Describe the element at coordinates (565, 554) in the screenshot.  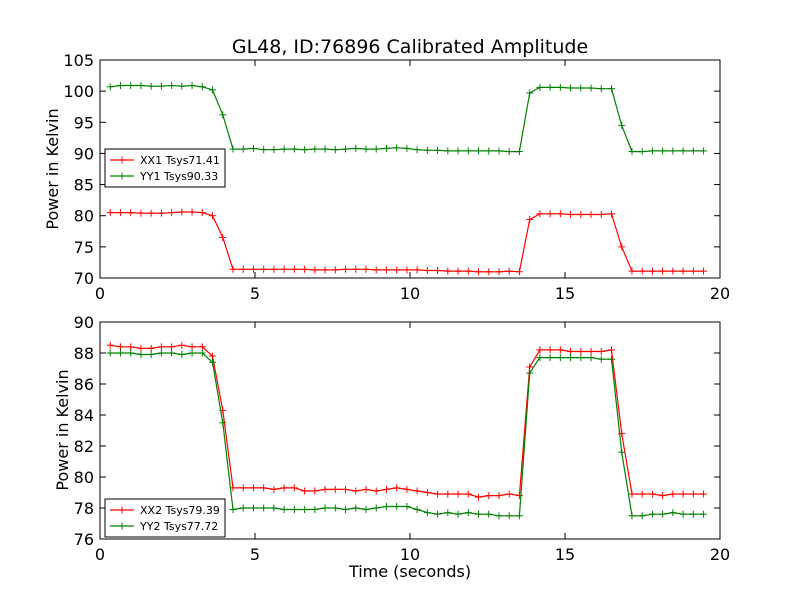
I see `bottom-x-tick-label: 15` at that location.